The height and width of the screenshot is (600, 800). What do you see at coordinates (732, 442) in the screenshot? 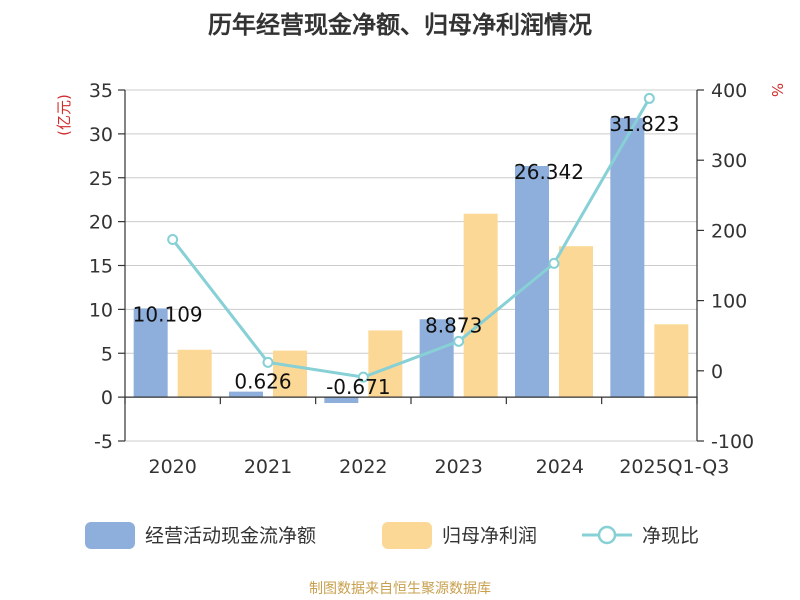
I see `y-right-tick-label: -100` at bounding box center [732, 442].